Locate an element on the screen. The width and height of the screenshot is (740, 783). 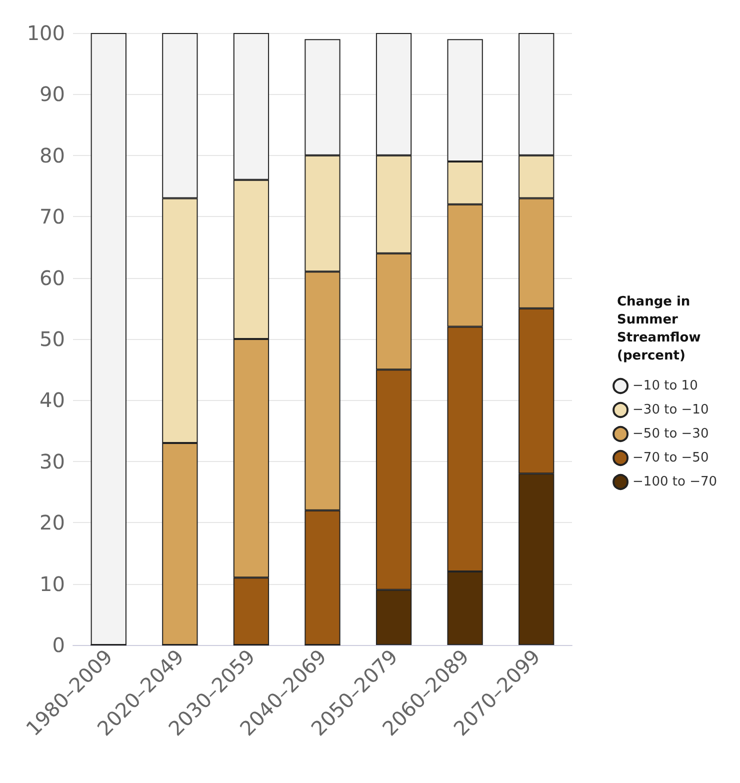
y-tick-label: 40 is located at coordinates (52, 400).